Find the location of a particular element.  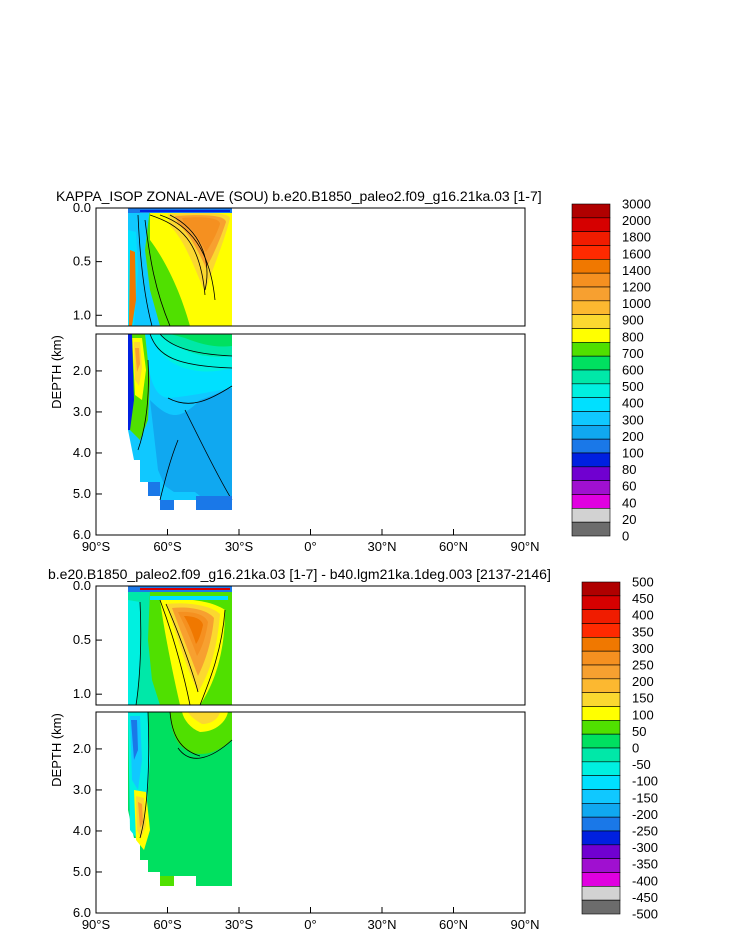

y-tick-label: 2.0 is located at coordinates (82, 748).